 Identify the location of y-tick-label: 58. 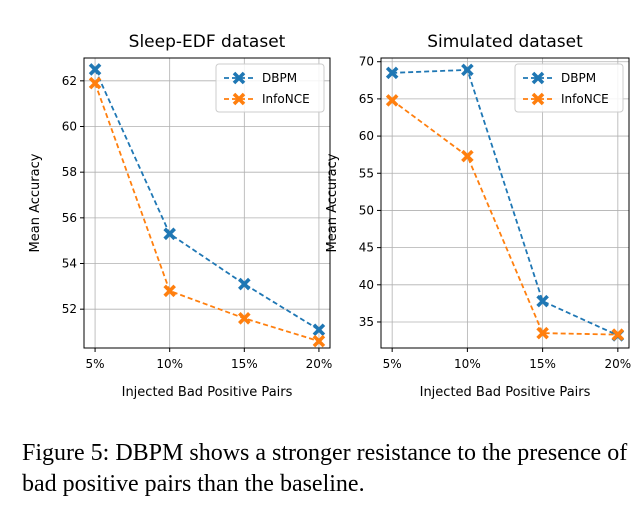
(69, 172).